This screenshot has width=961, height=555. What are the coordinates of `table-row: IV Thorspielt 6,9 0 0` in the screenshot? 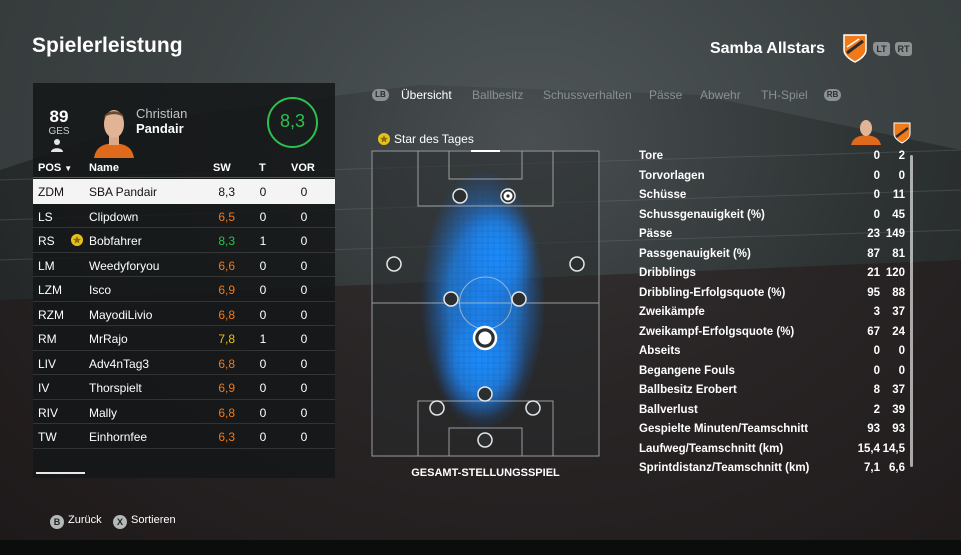 It's located at (184, 387).